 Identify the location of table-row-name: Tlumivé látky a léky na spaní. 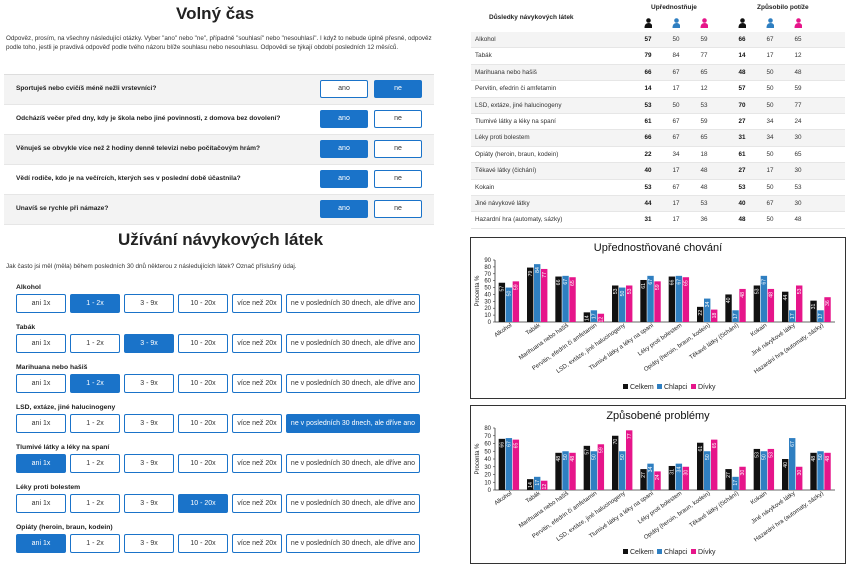
(515, 121).